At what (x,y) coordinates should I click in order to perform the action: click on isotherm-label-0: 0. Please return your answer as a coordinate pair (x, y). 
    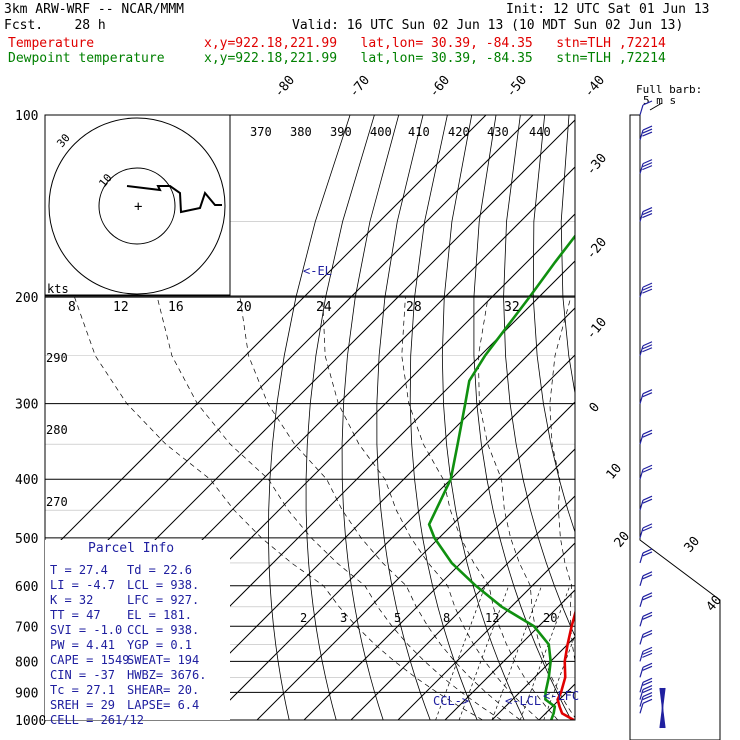
    Looking at the image, I should click on (595, 408).